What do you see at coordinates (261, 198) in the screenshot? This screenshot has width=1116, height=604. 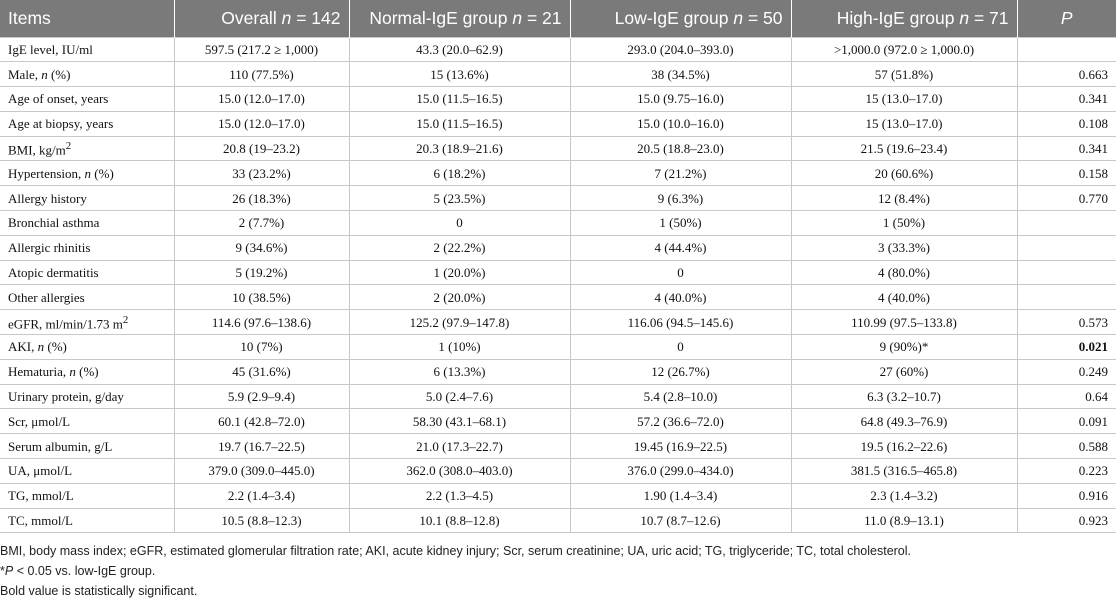 I see `cell-overall: 26 (18.3%)` at bounding box center [261, 198].